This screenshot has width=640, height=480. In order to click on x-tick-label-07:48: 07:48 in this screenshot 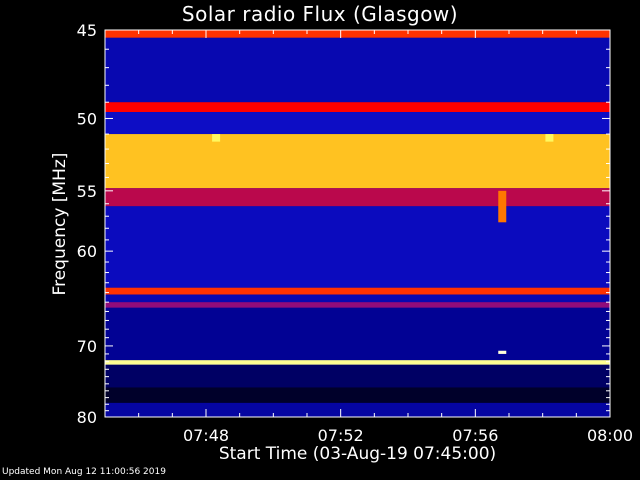, I will do `click(206, 435)`.